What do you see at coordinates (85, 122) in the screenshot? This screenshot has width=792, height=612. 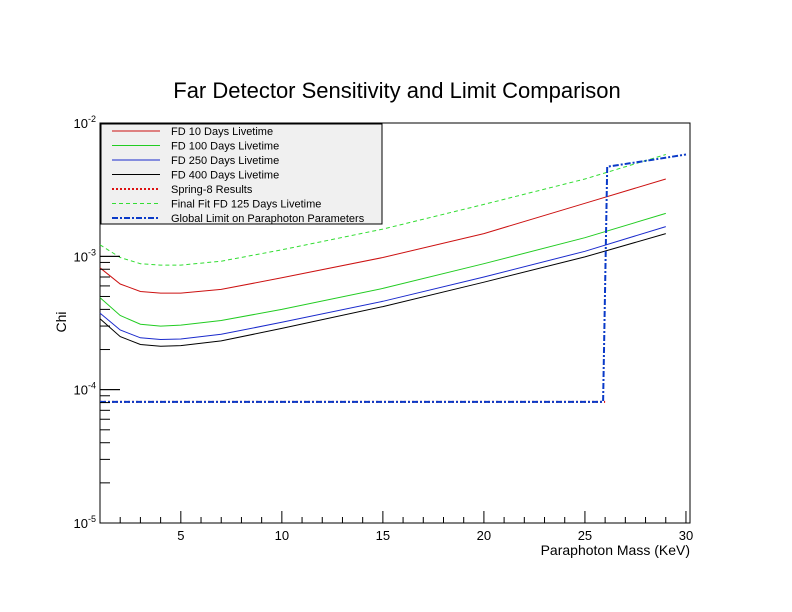 I see `y-tick-label: 10⁻²` at bounding box center [85, 122].